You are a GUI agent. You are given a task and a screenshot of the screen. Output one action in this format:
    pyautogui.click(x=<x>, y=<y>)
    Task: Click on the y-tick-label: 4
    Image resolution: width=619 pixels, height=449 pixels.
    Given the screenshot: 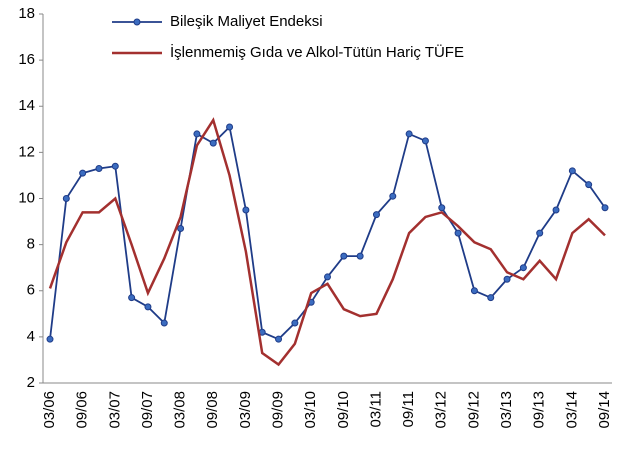 What is the action you would take?
    pyautogui.click(x=31, y=336)
    